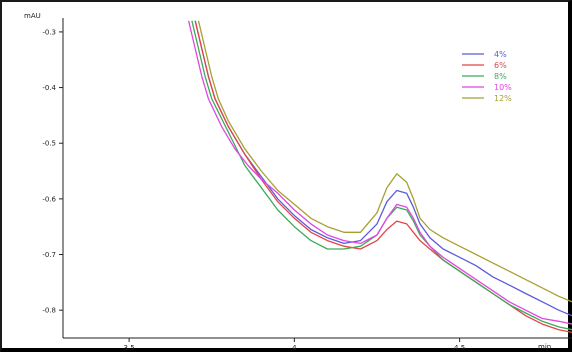  I want to click on x-tick-label: 4, so click(294, 348).